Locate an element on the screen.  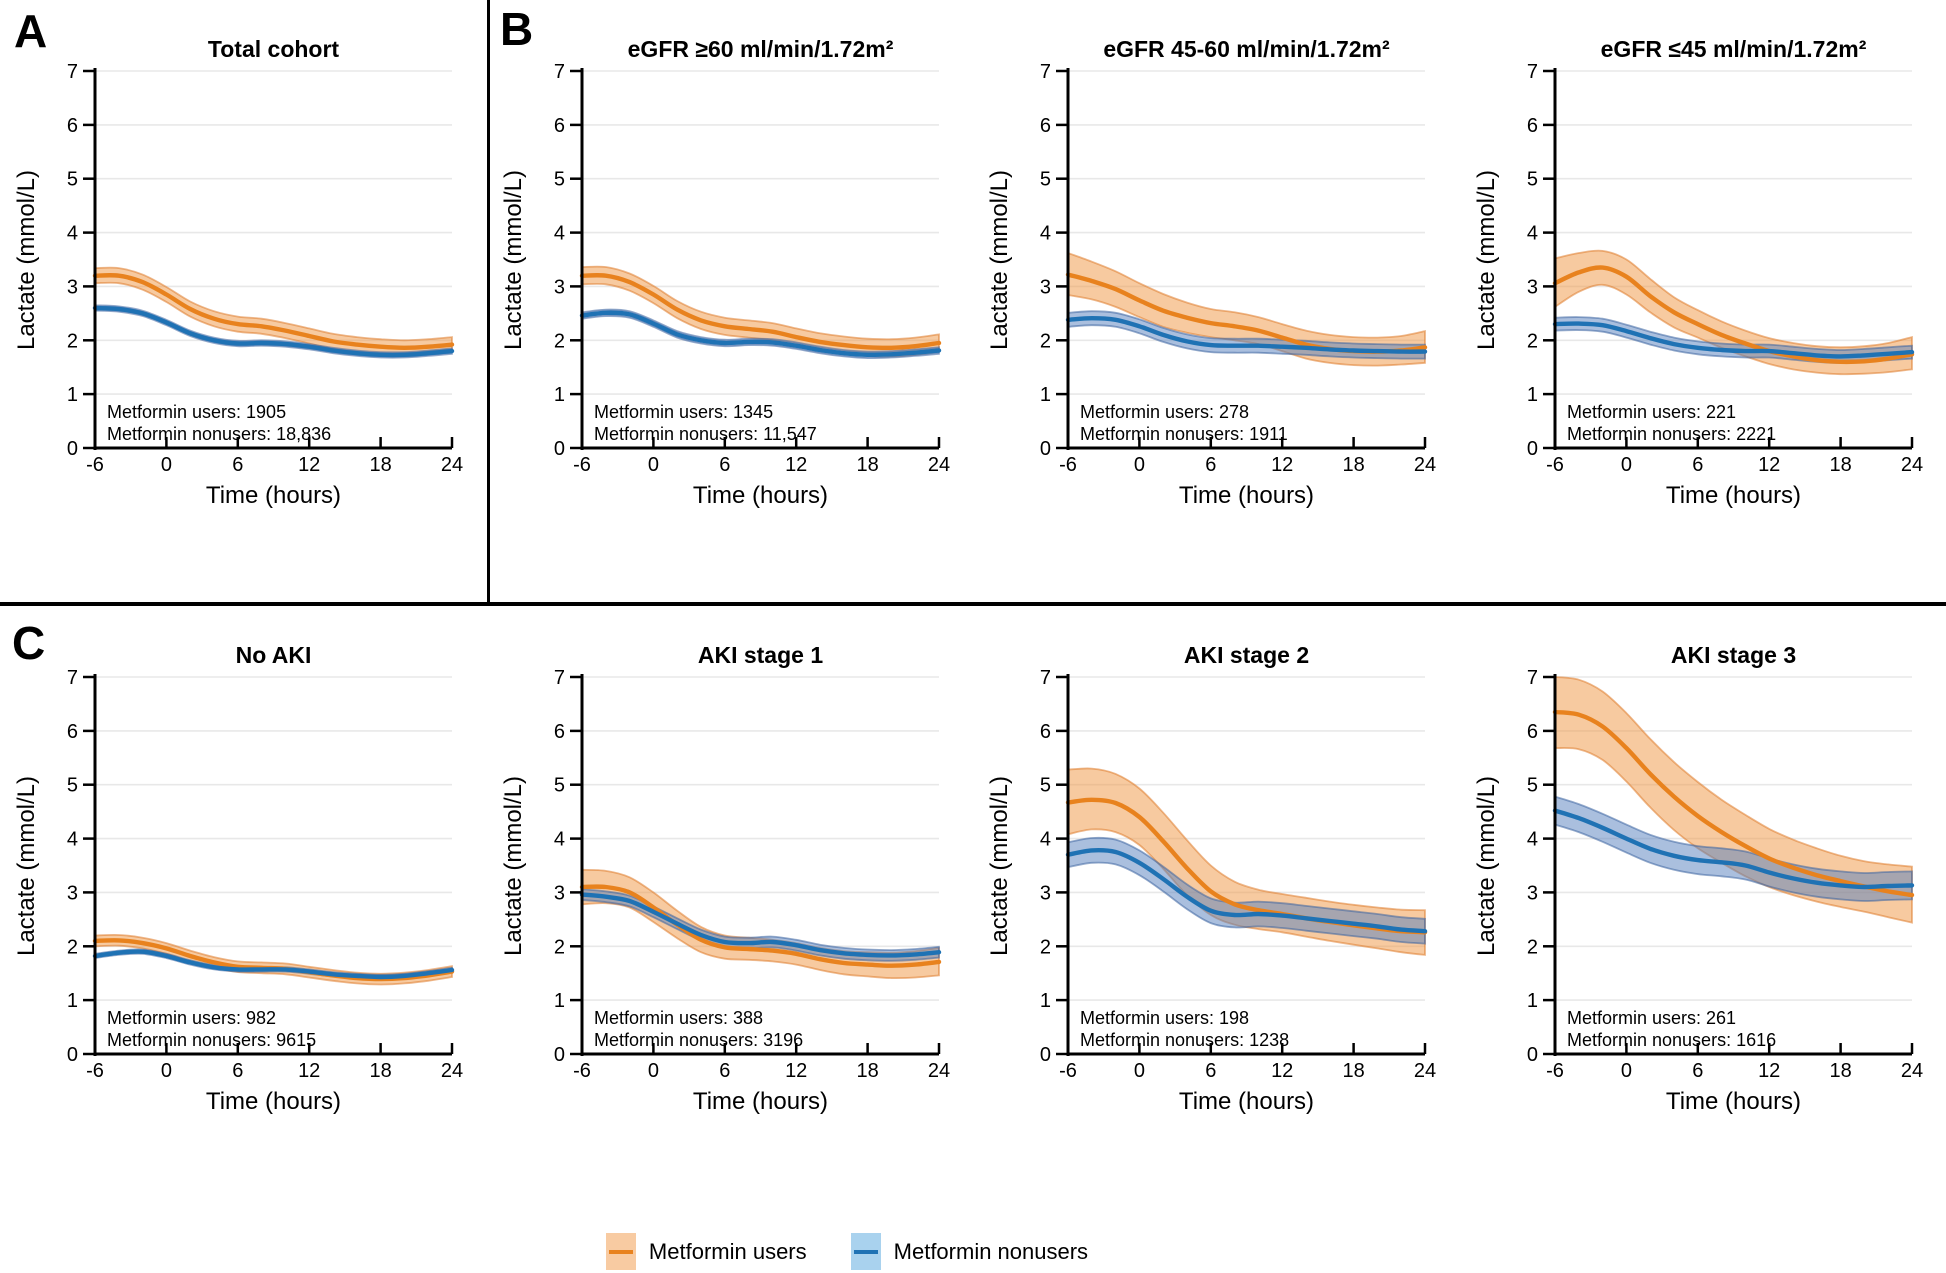
annotation-users: Metformin users: 388 is located at coordinates (678, 1018).